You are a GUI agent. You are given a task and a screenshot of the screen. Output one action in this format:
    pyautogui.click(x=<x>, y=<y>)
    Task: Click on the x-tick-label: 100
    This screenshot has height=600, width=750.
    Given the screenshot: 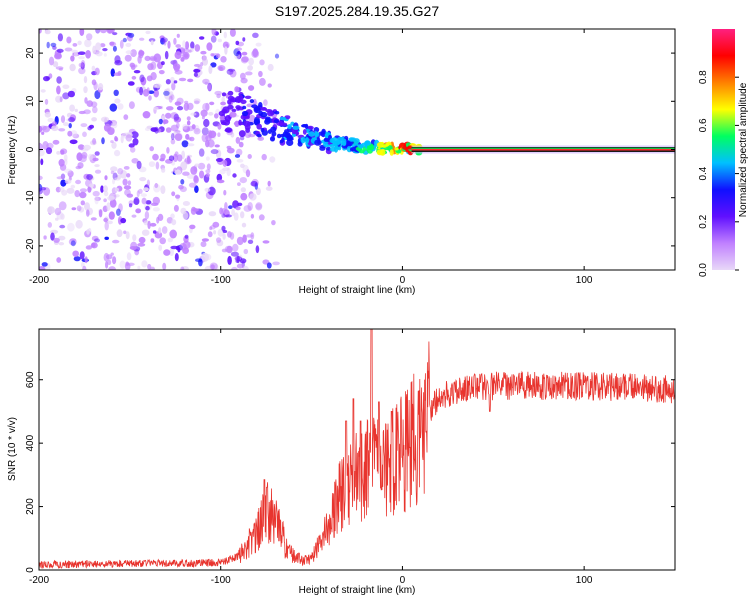 What is the action you would take?
    pyautogui.click(x=584, y=280)
    